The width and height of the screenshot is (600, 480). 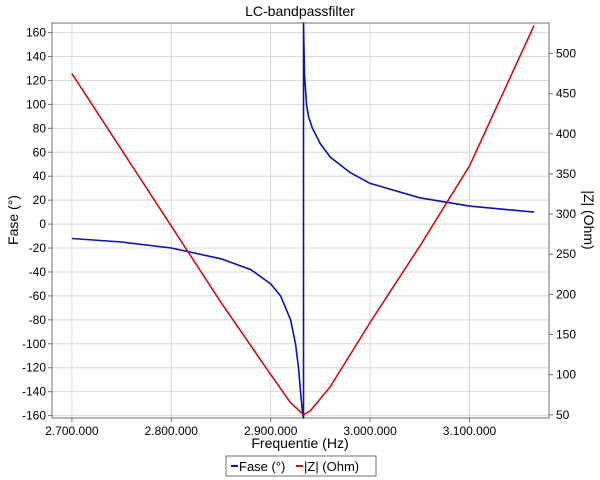 I want to click on y-left-tick-label: 80, so click(x=40, y=128).